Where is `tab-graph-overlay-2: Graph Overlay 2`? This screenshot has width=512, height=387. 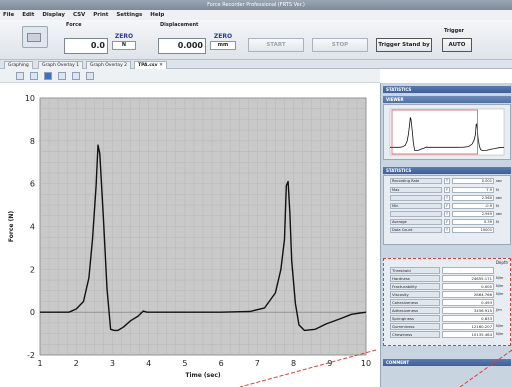 tab-graph-overlay-2: Graph Overlay 2 is located at coordinates (109, 65).